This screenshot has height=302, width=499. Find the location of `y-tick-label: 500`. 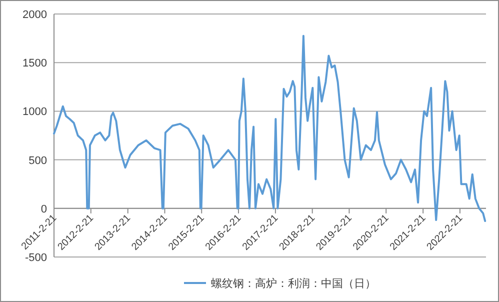

y-tick-label: 500 is located at coordinates (37, 160).